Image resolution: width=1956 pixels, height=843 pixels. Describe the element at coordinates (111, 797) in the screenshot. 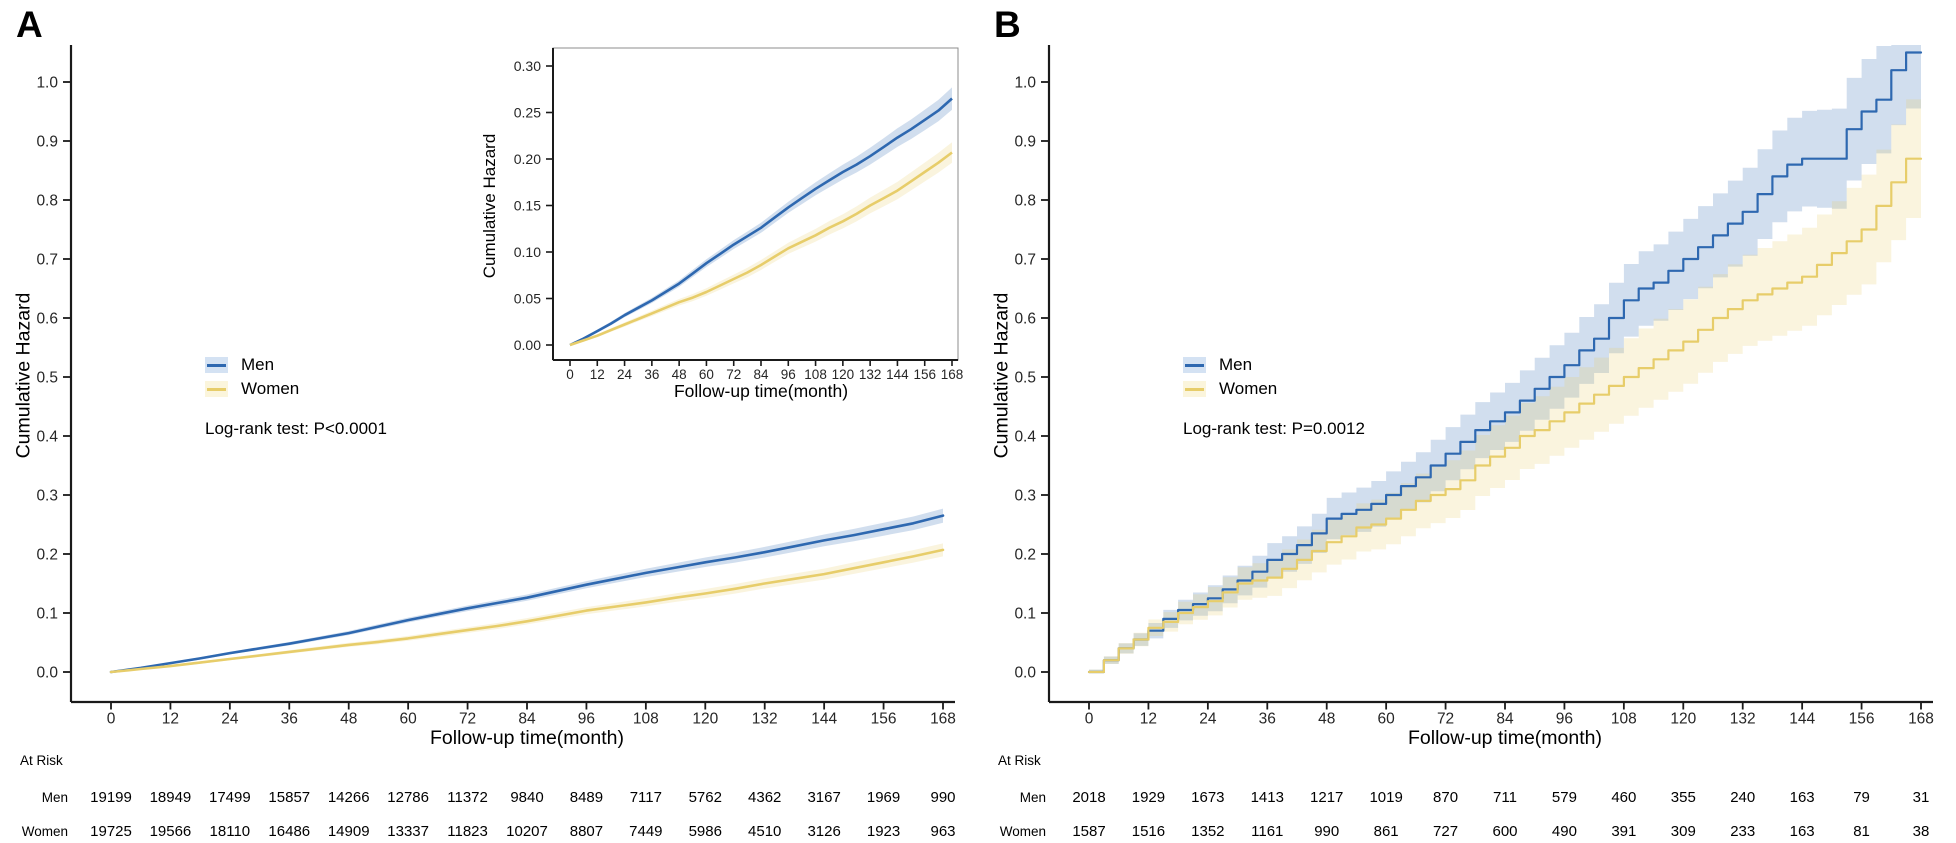

I see `at-risk-value: 19199` at that location.